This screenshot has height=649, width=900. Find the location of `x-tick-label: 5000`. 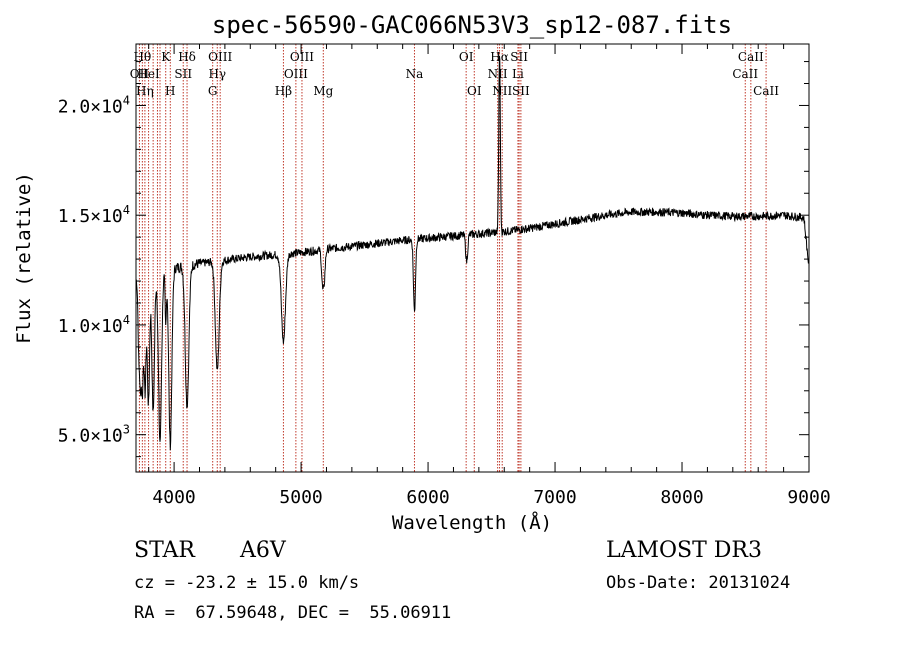

x-tick-label: 5000 is located at coordinates (300, 497).